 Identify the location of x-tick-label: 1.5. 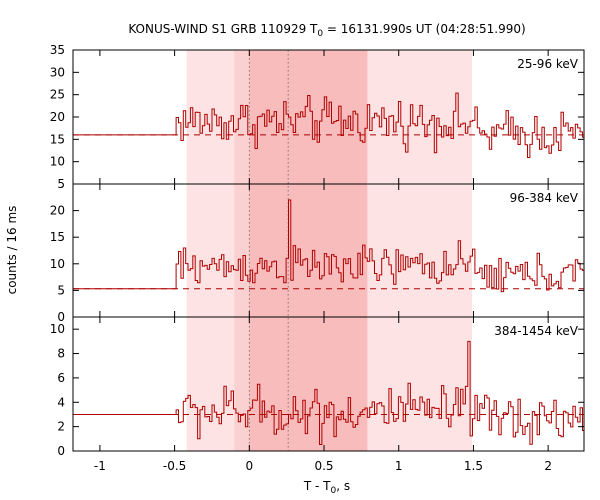
(473, 466).